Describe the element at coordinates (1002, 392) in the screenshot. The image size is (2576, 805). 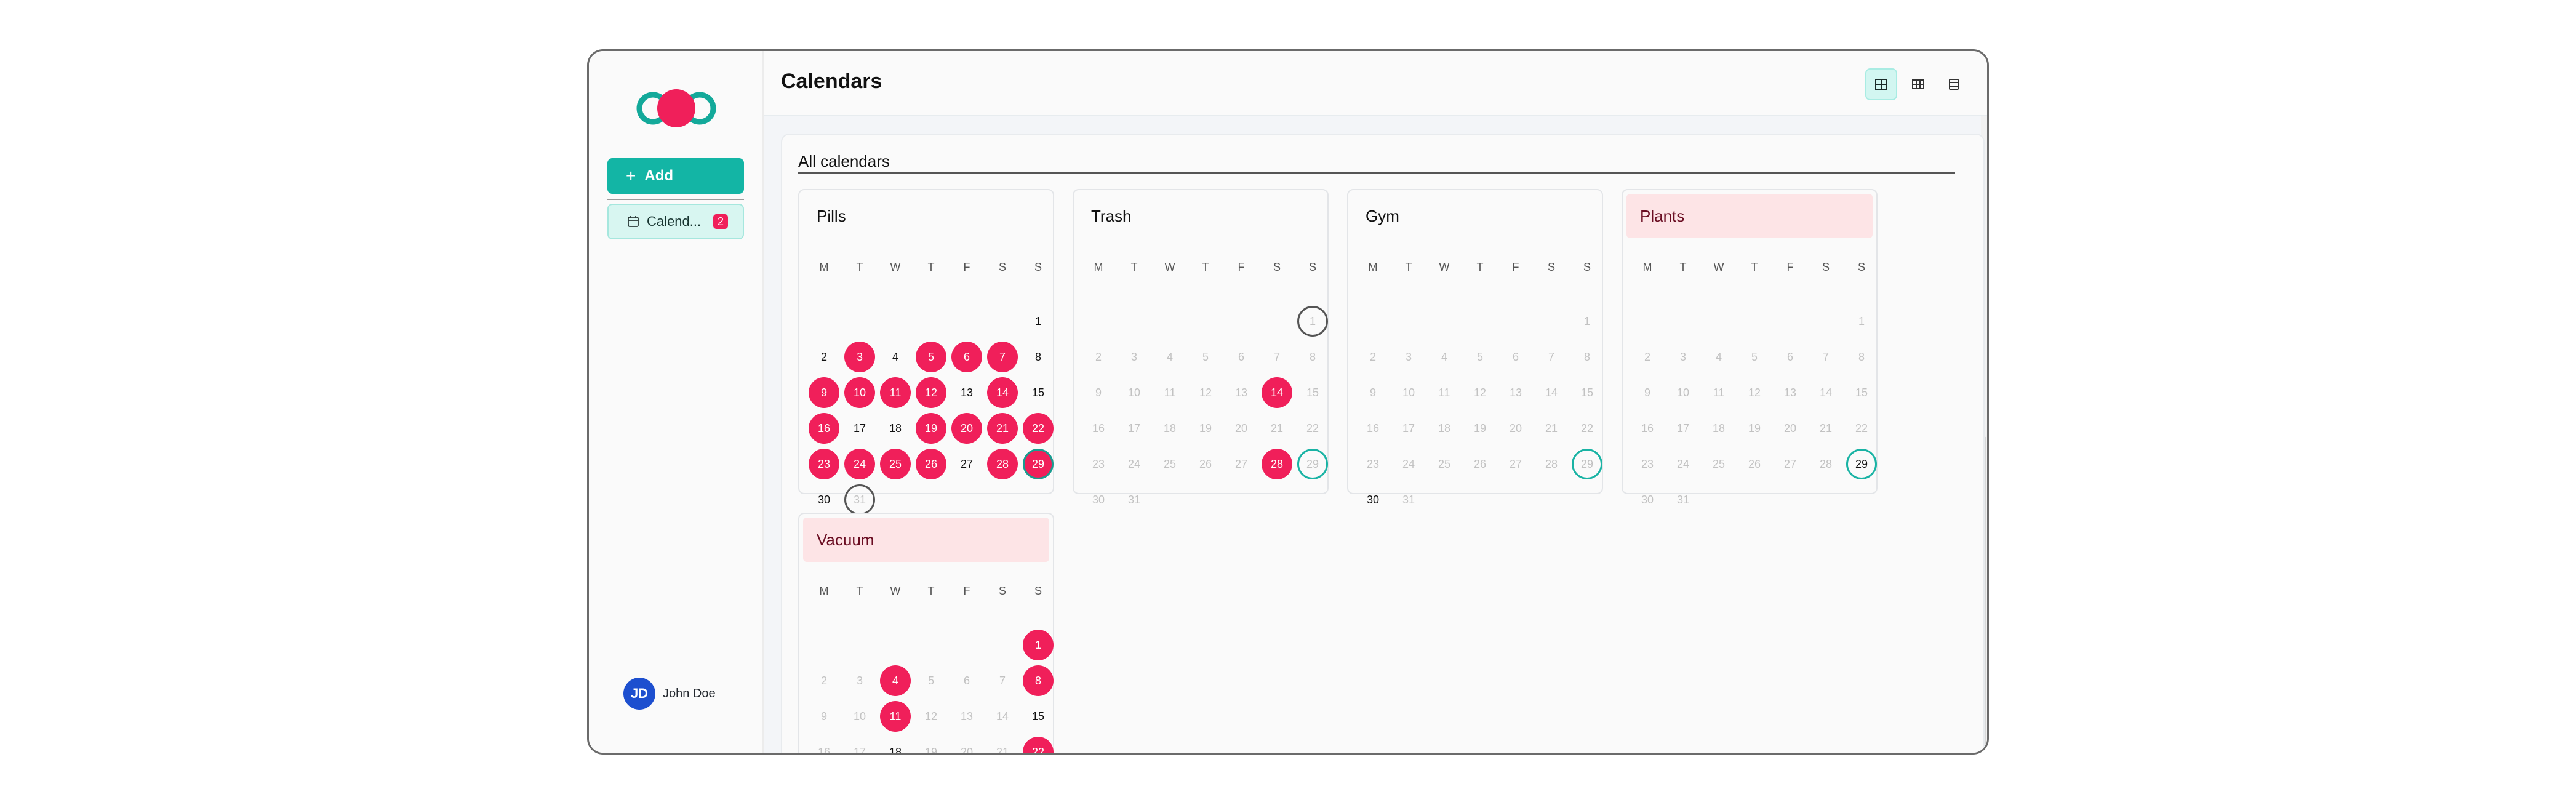
I see `day-cell: 14` at that location.